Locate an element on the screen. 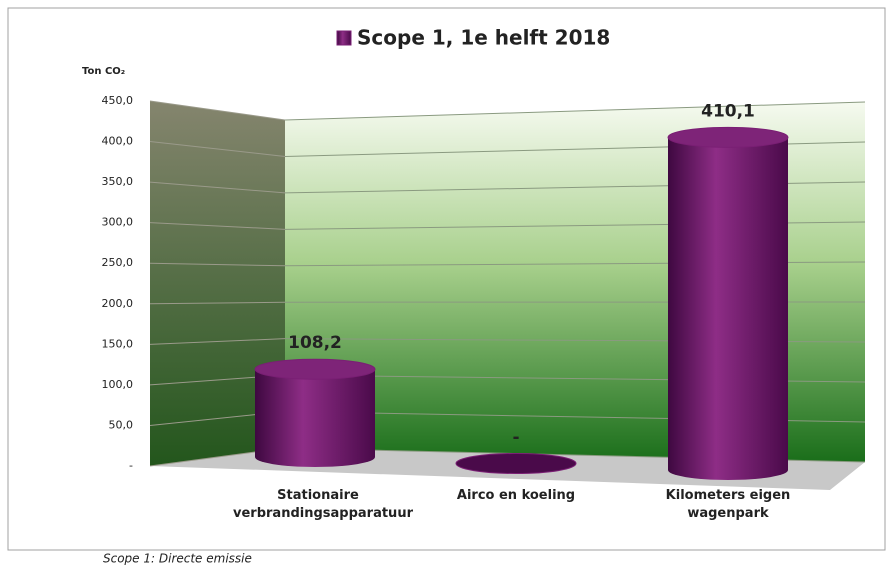  y-tick-label: 150,0 is located at coordinates (118, 343).